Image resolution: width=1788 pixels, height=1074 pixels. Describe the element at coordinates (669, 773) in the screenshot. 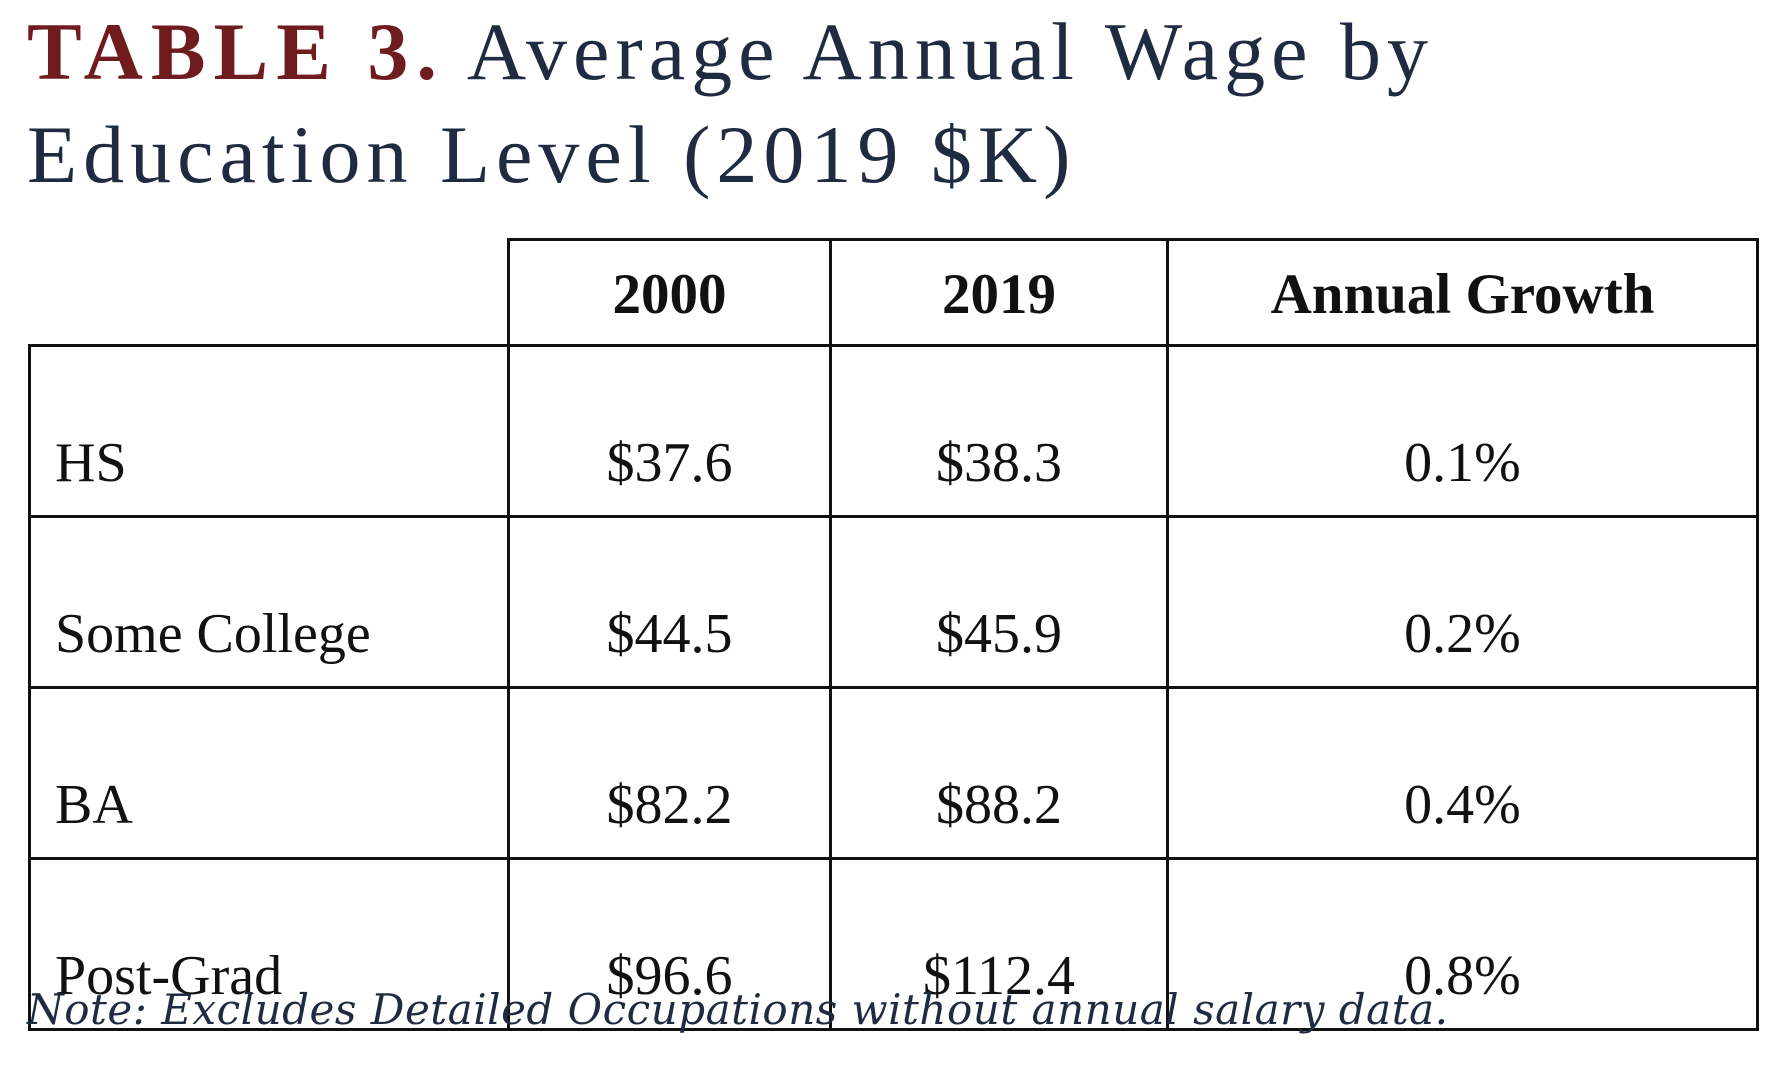

I see `cell-2000: $82.2` at that location.